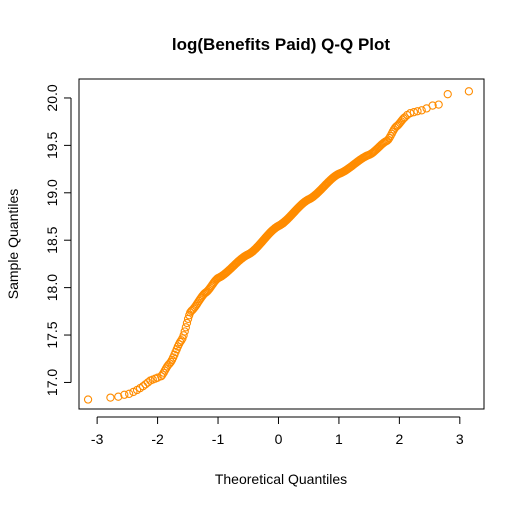  What do you see at coordinates (281, 479) in the screenshot?
I see `x-axis-title: Theoretical Quantiles` at bounding box center [281, 479].